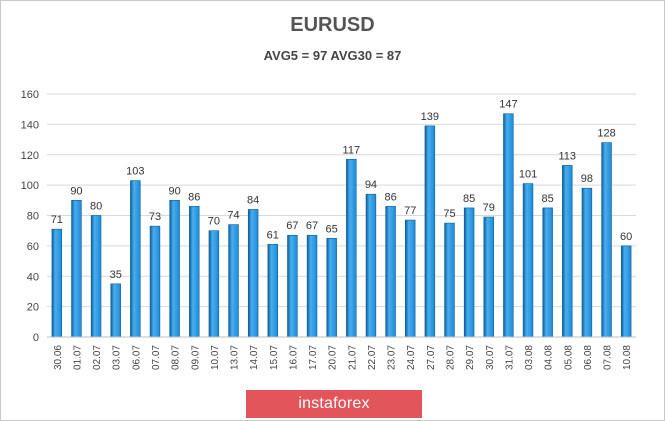 This screenshot has height=421, width=665. Describe the element at coordinates (332, 55) in the screenshot. I see `chart-subtitle: AVG5 = 97 AVG30 = 87` at that location.